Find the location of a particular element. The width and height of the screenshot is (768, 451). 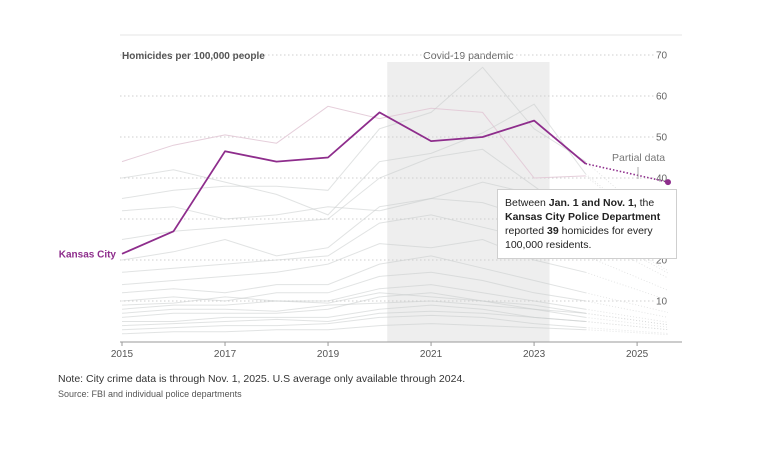

annotation-text-2: the is located at coordinates (645, 203).